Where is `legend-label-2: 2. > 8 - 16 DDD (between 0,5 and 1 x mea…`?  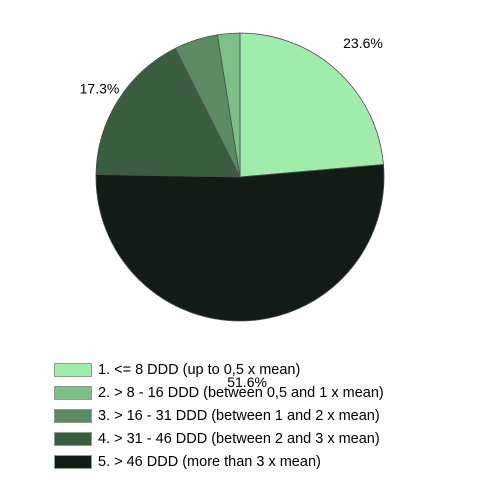 legend-label-2: 2. > 8 - 16 DDD (between 0,5 and 1 x mea… is located at coordinates (241, 392).